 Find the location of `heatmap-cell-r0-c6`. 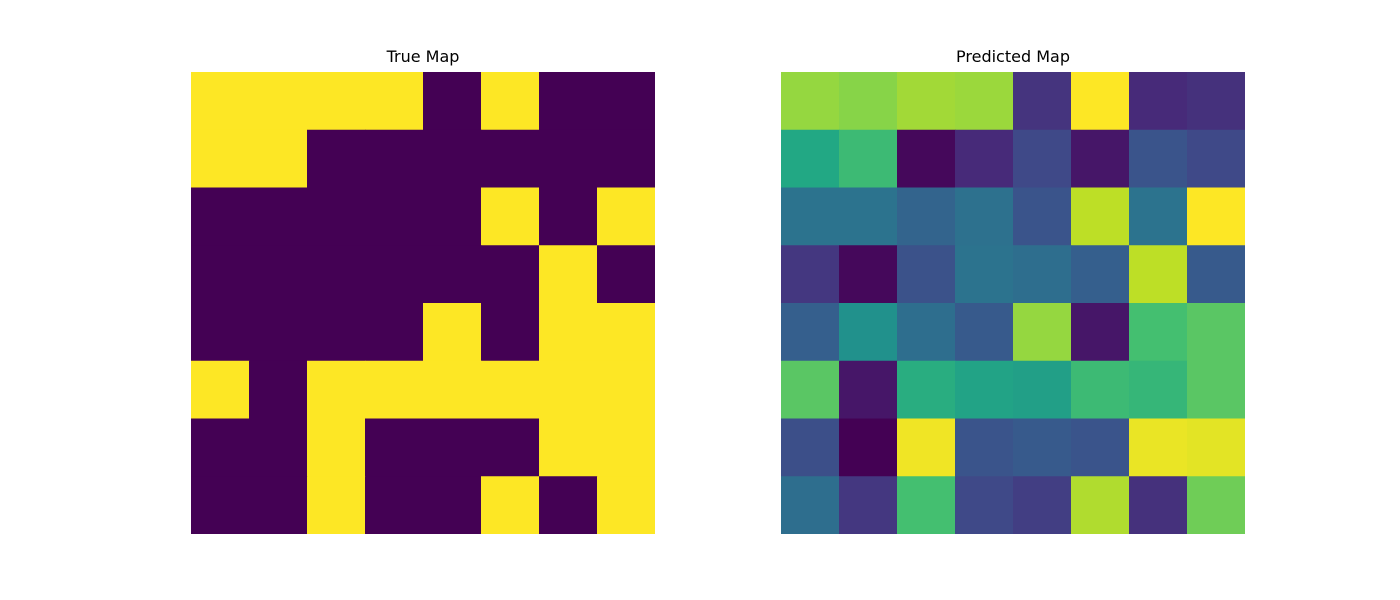

heatmap-cell-r0-c6 is located at coordinates (1158, 101).